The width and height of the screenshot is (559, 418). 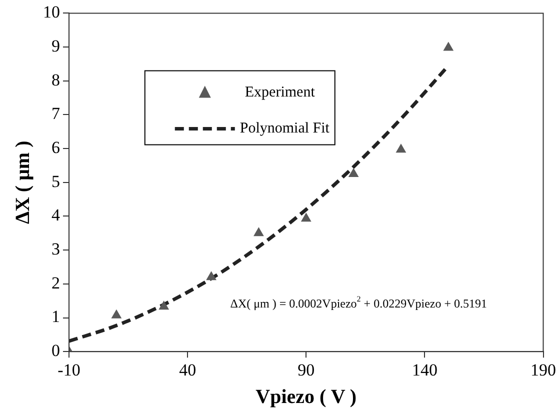 What do you see at coordinates (56, 350) in the screenshot?
I see `y-tick-label: 0` at bounding box center [56, 350].